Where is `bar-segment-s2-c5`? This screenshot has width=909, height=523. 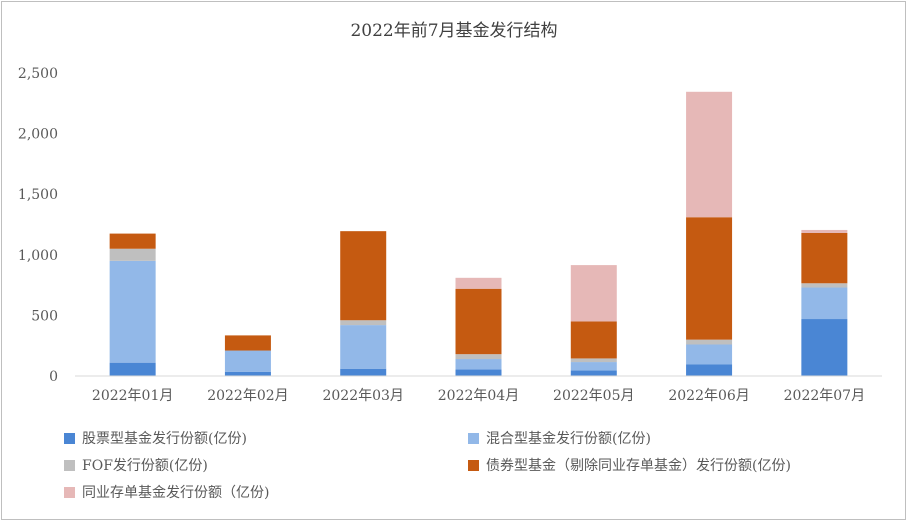
bar-segment-s2-c5 is located at coordinates (709, 342).